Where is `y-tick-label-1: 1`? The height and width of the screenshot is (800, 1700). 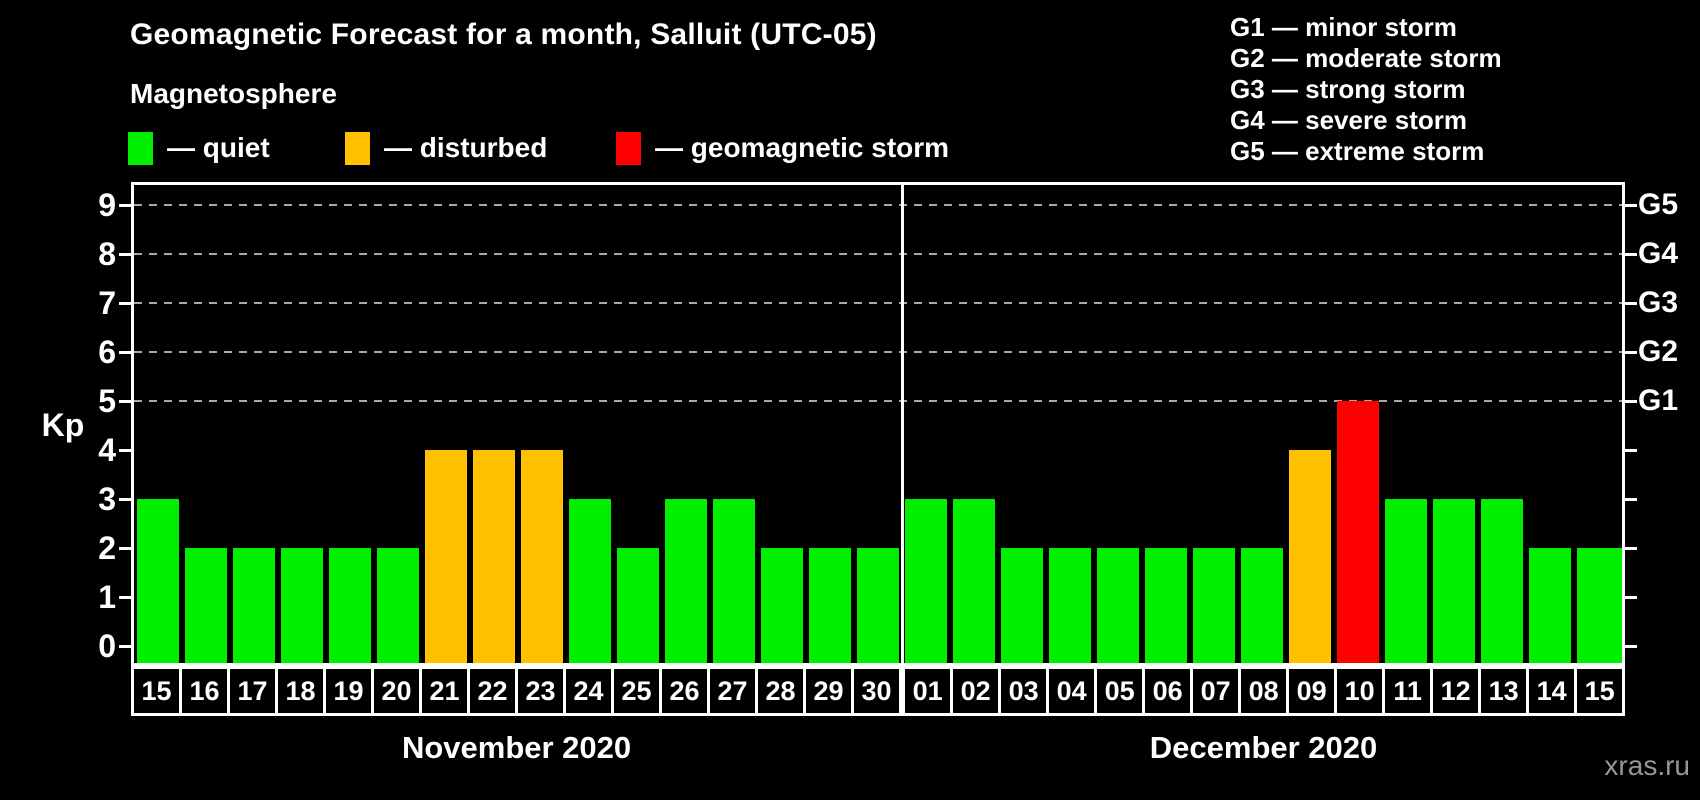
y-tick-label-1: 1 is located at coordinates (107, 597).